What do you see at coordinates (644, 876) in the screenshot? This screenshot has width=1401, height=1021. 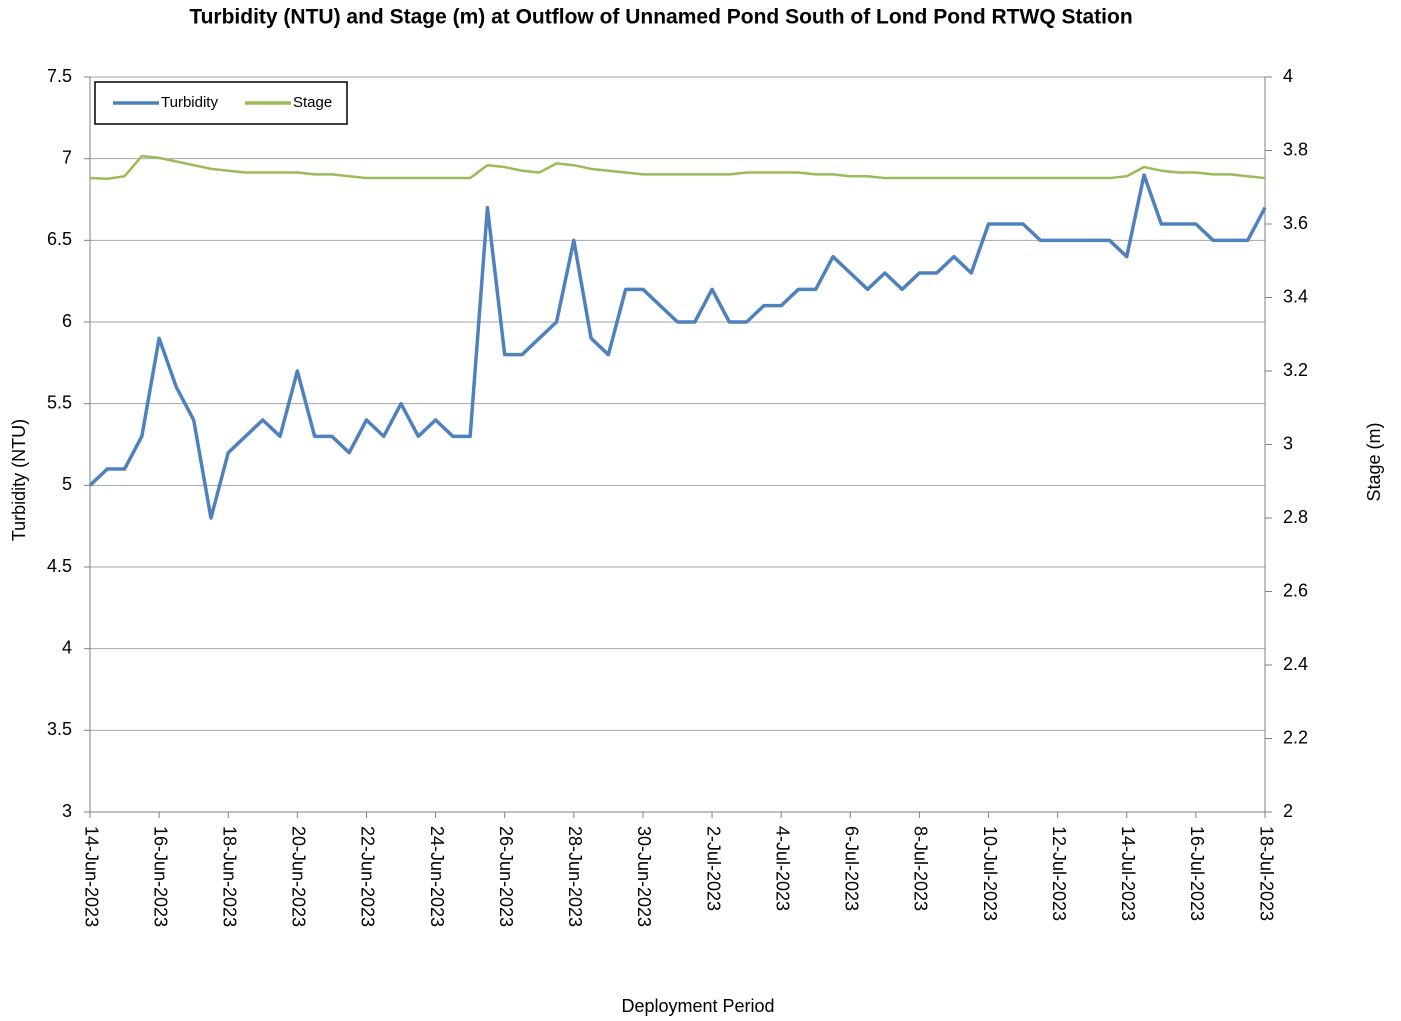 I see `x-tick-label: 30-Jun-2023` at bounding box center [644, 876].